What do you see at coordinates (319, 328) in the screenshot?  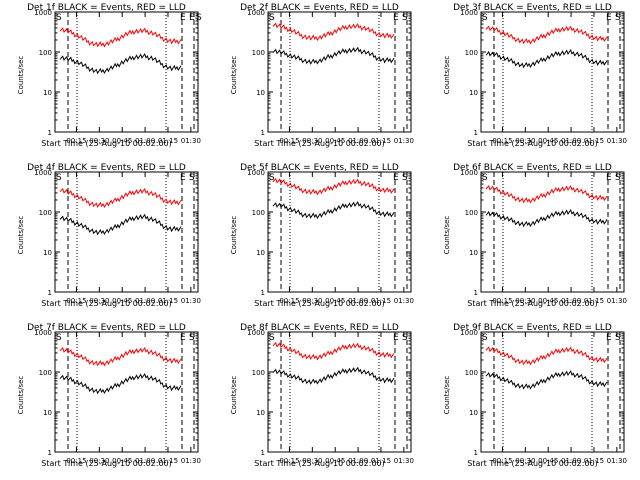 I see `chart-title: Det 8f BLACK = Events, RED = LLD` at bounding box center [319, 328].